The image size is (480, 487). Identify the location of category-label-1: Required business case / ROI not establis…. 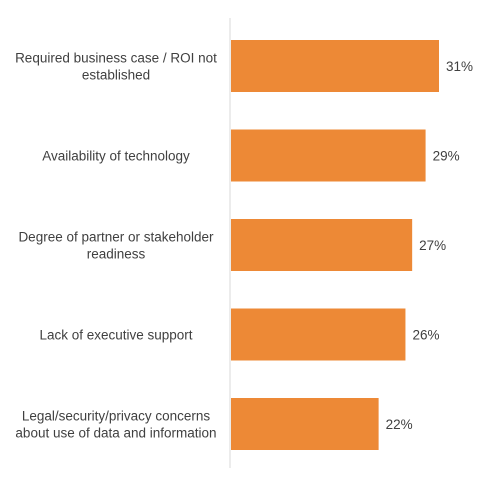
(116, 67).